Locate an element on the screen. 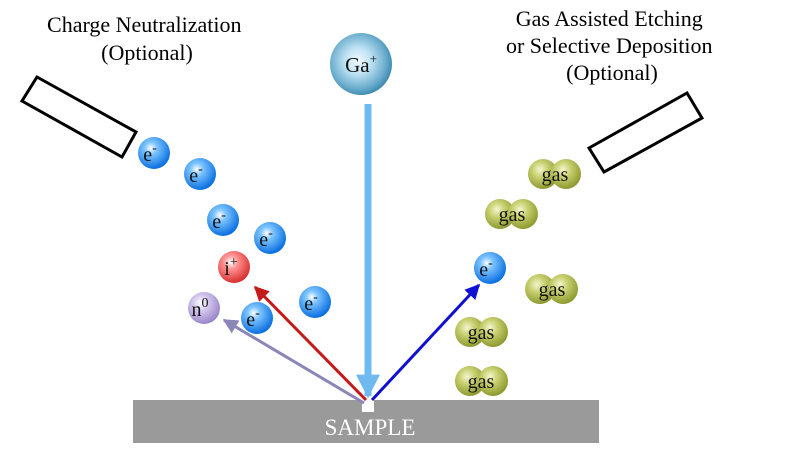 This screenshot has width=800, height=453. svg-text: n0 is located at coordinates (200, 308).